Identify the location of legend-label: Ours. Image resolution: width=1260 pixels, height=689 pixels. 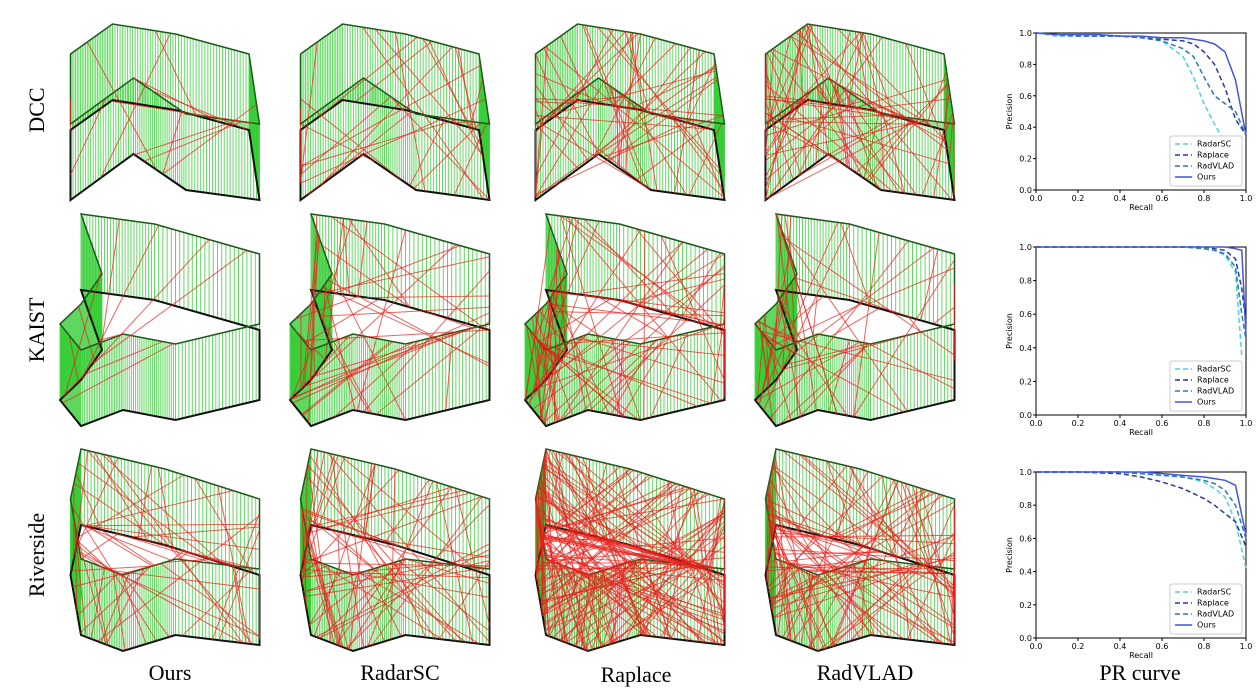
(1206, 402).